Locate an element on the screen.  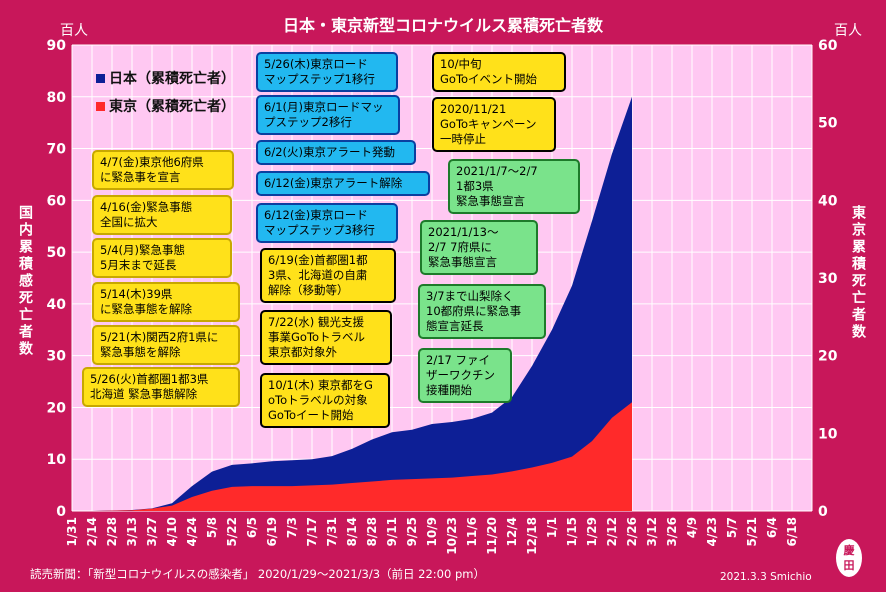
x-tick-label: 4/24 is located at coordinates (192, 531).